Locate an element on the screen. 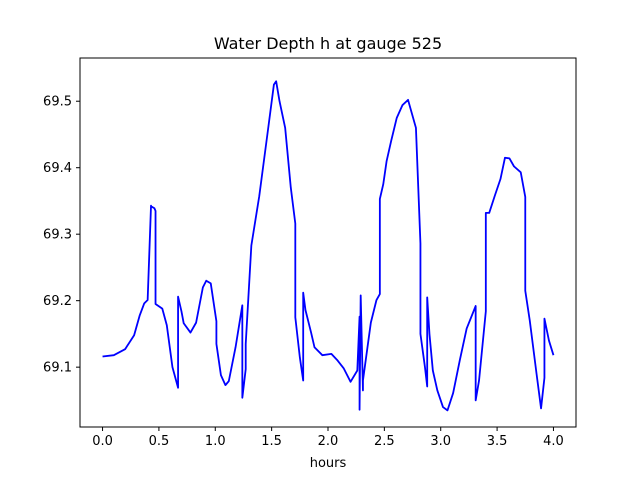 The width and height of the screenshot is (640, 480). y-axis: 69.1 69.2 69.3 69.4 69.5 is located at coordinates (61, 235).